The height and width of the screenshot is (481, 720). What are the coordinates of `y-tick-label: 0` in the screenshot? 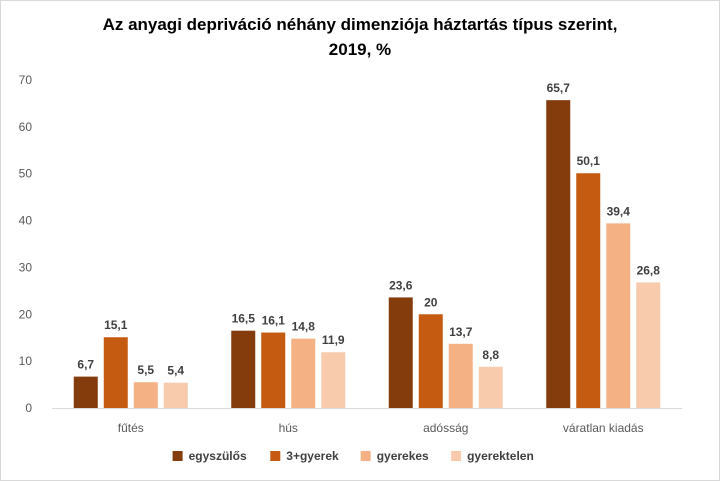 It's located at (28, 408).